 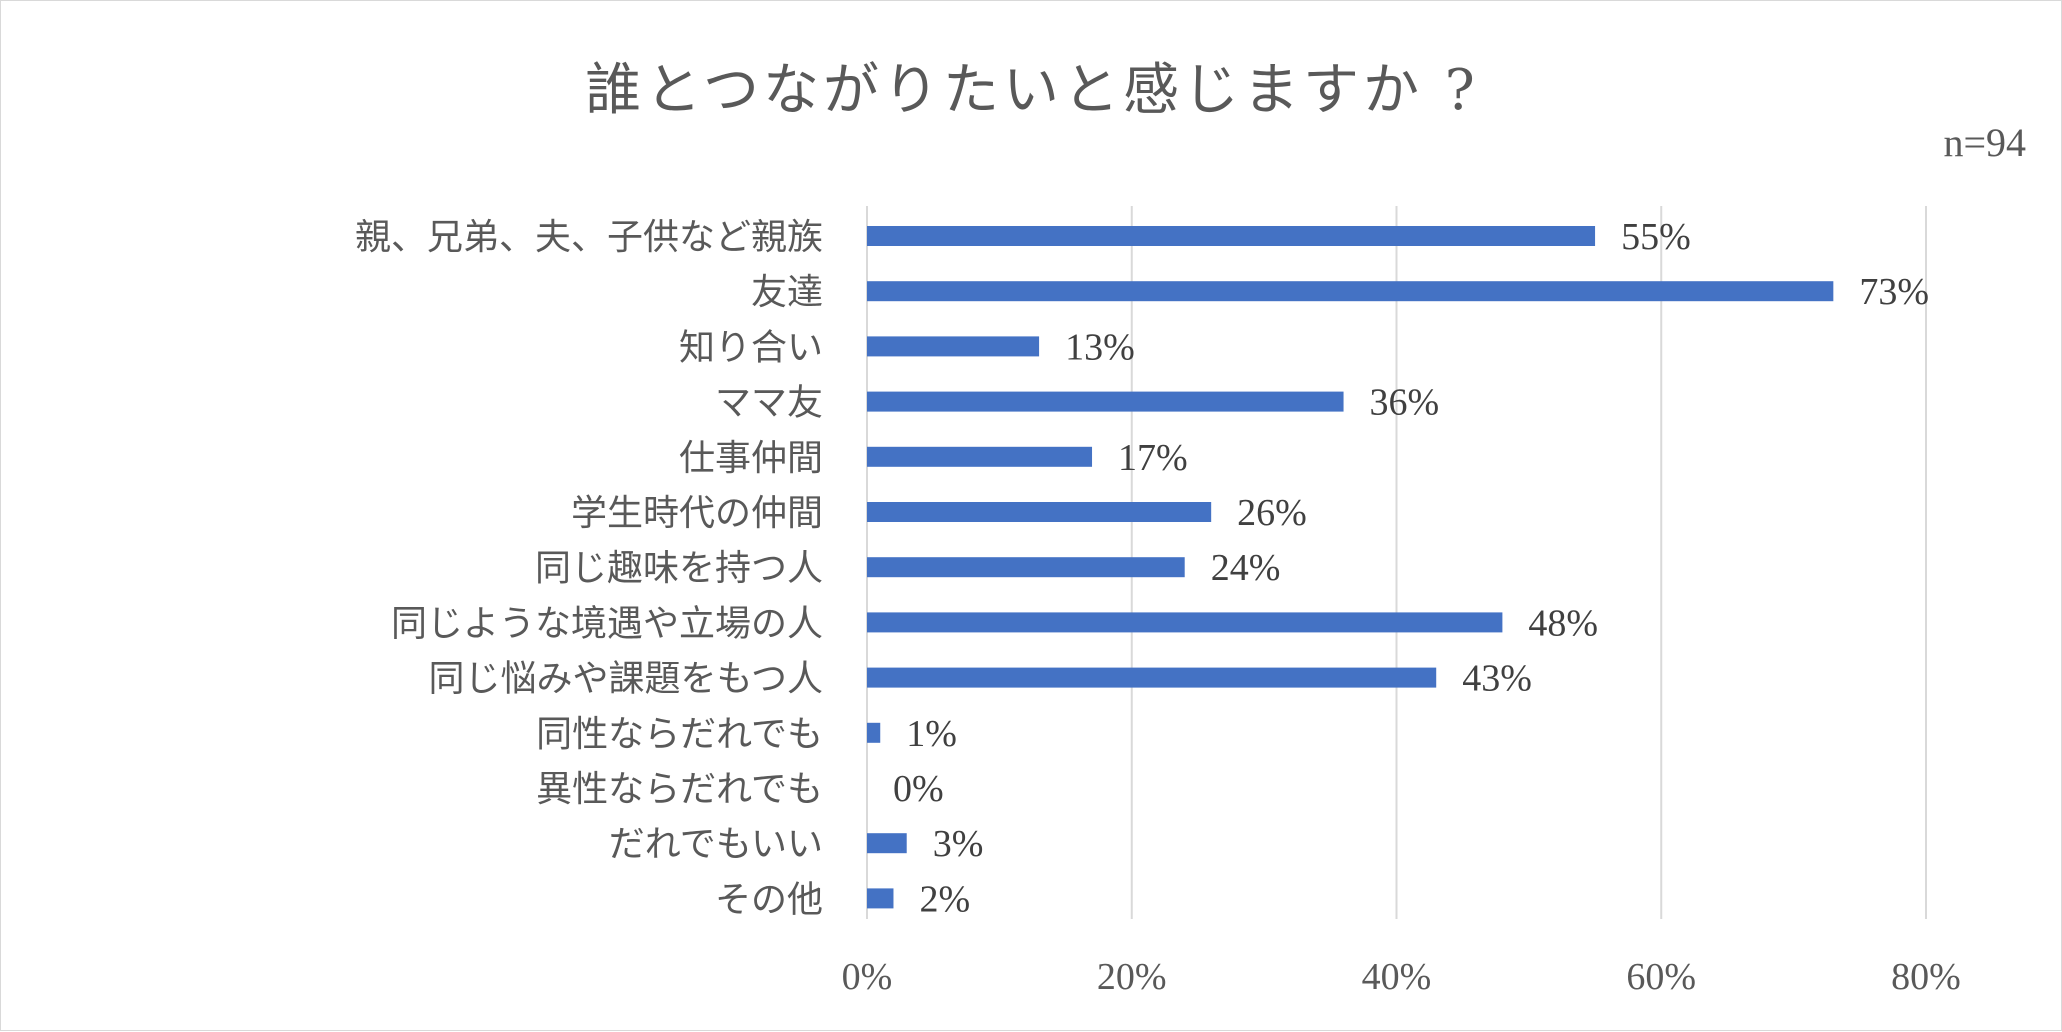 I want to click on data-label: 2%, so click(x=944, y=899).